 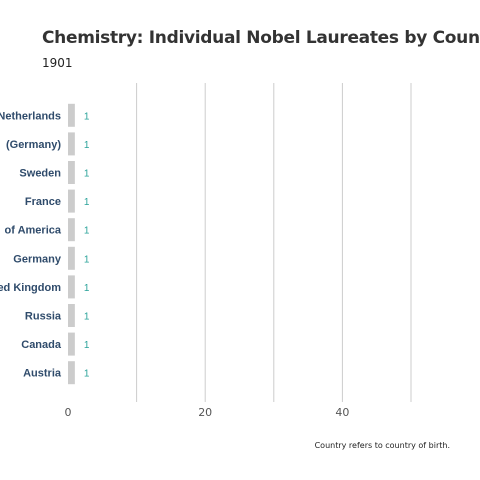 What do you see at coordinates (43, 317) in the screenshot?
I see `category-label: Russia` at bounding box center [43, 317].